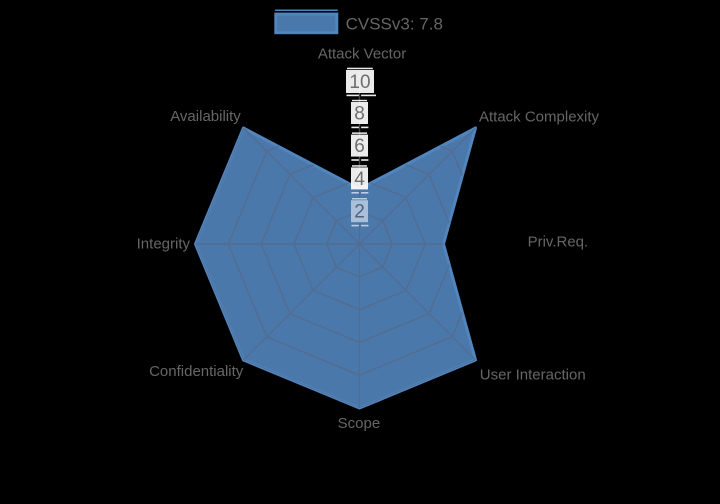 The height and width of the screenshot is (504, 720). What do you see at coordinates (533, 375) in the screenshot?
I see `svg-text: User Interaction` at bounding box center [533, 375].